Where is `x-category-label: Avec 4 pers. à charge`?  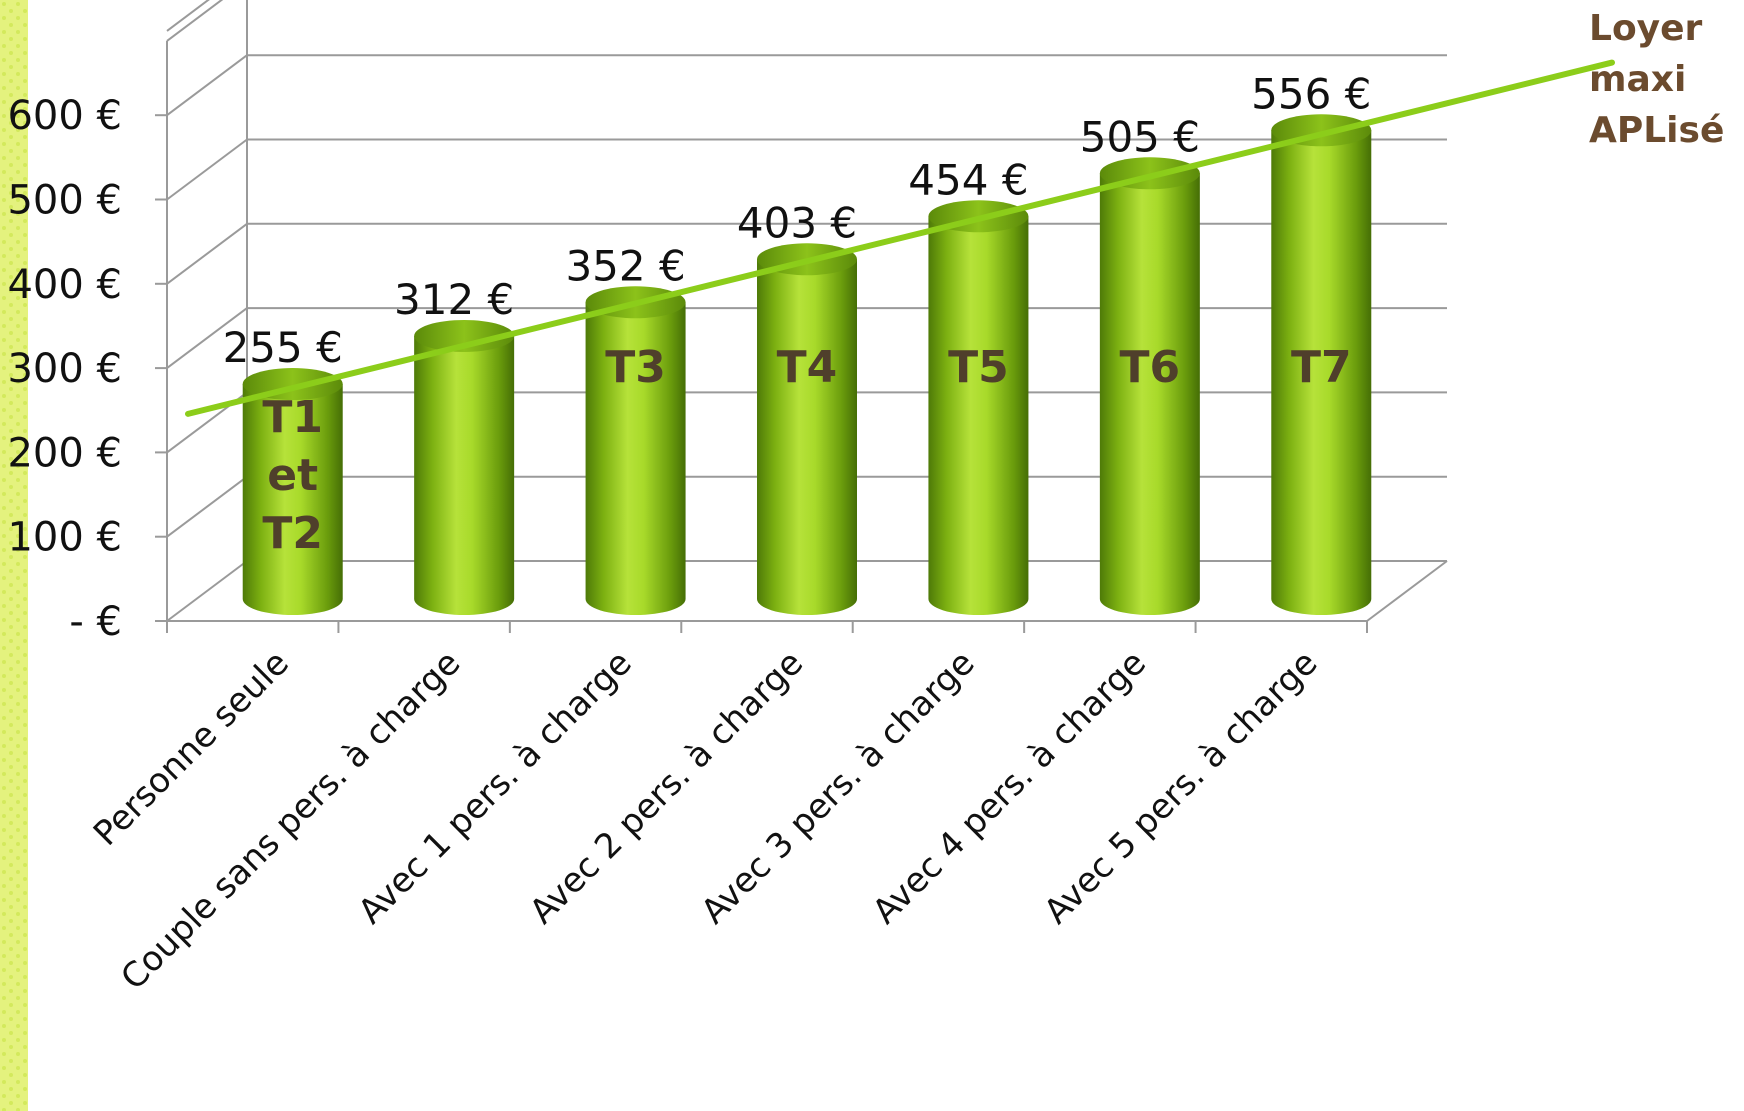 x-category-label: Avec 4 pers. à charge is located at coordinates (1009, 787).